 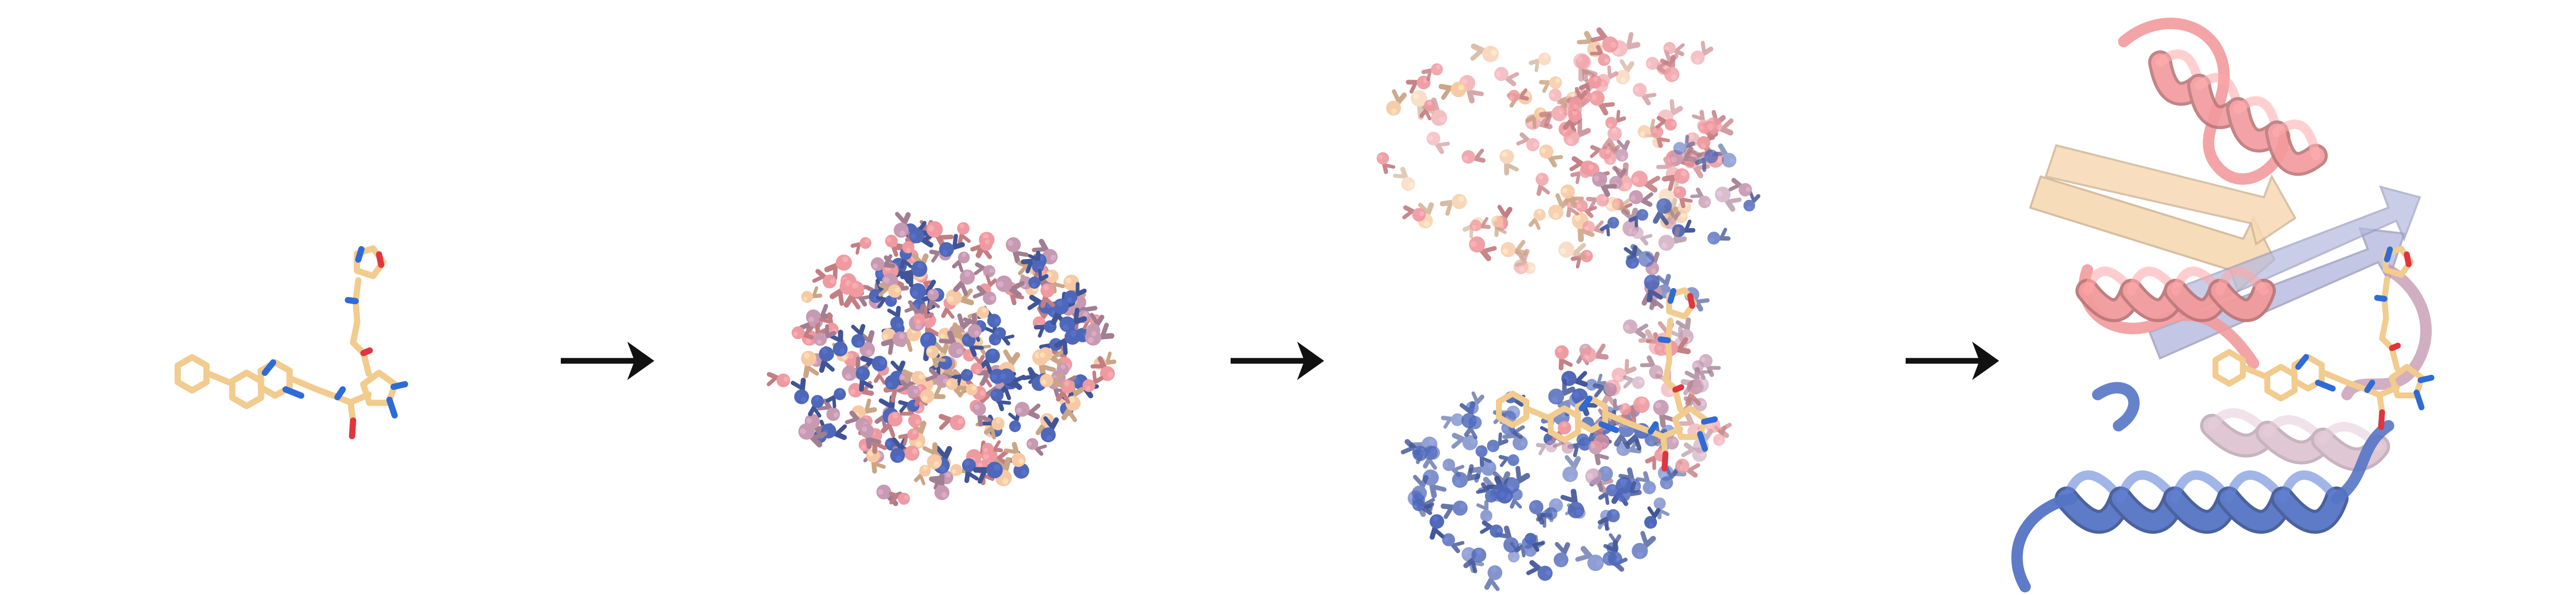 What do you see at coordinates (1569, 309) in the screenshot?
I see `panel-partial-structure` at bounding box center [1569, 309].